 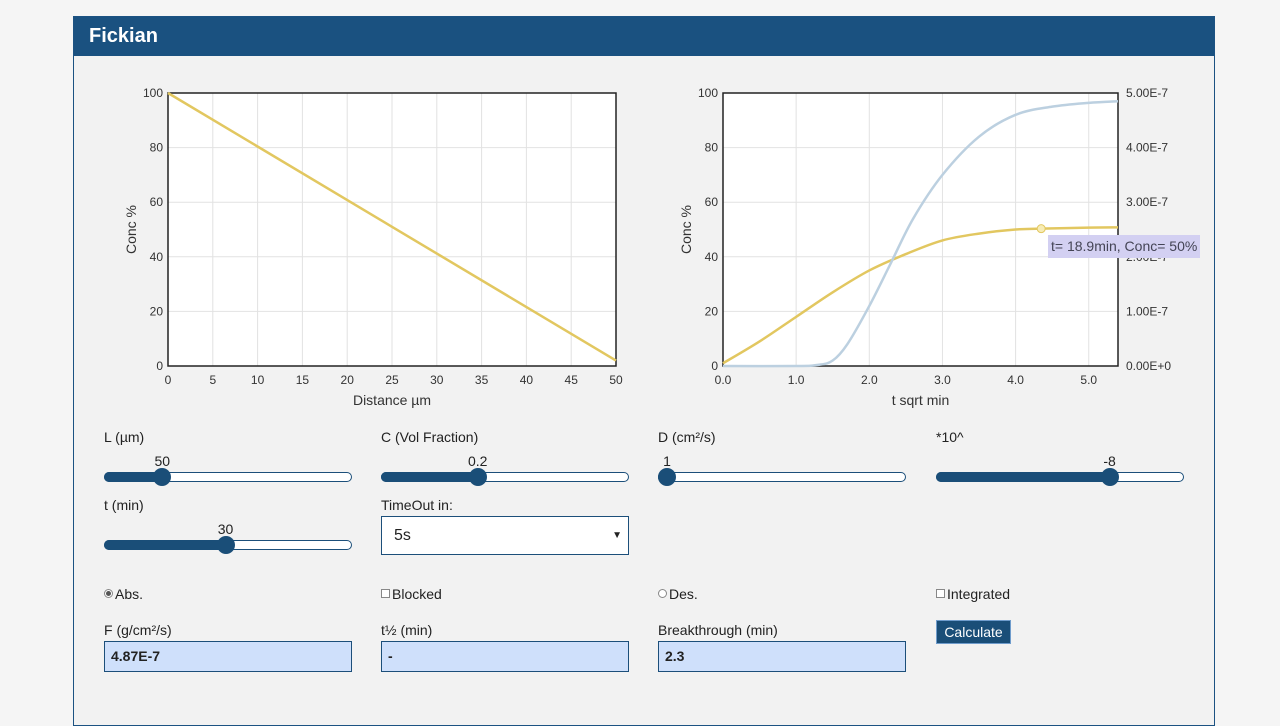 What do you see at coordinates (527, 380) in the screenshot?
I see `x-tick-label: 40` at bounding box center [527, 380].